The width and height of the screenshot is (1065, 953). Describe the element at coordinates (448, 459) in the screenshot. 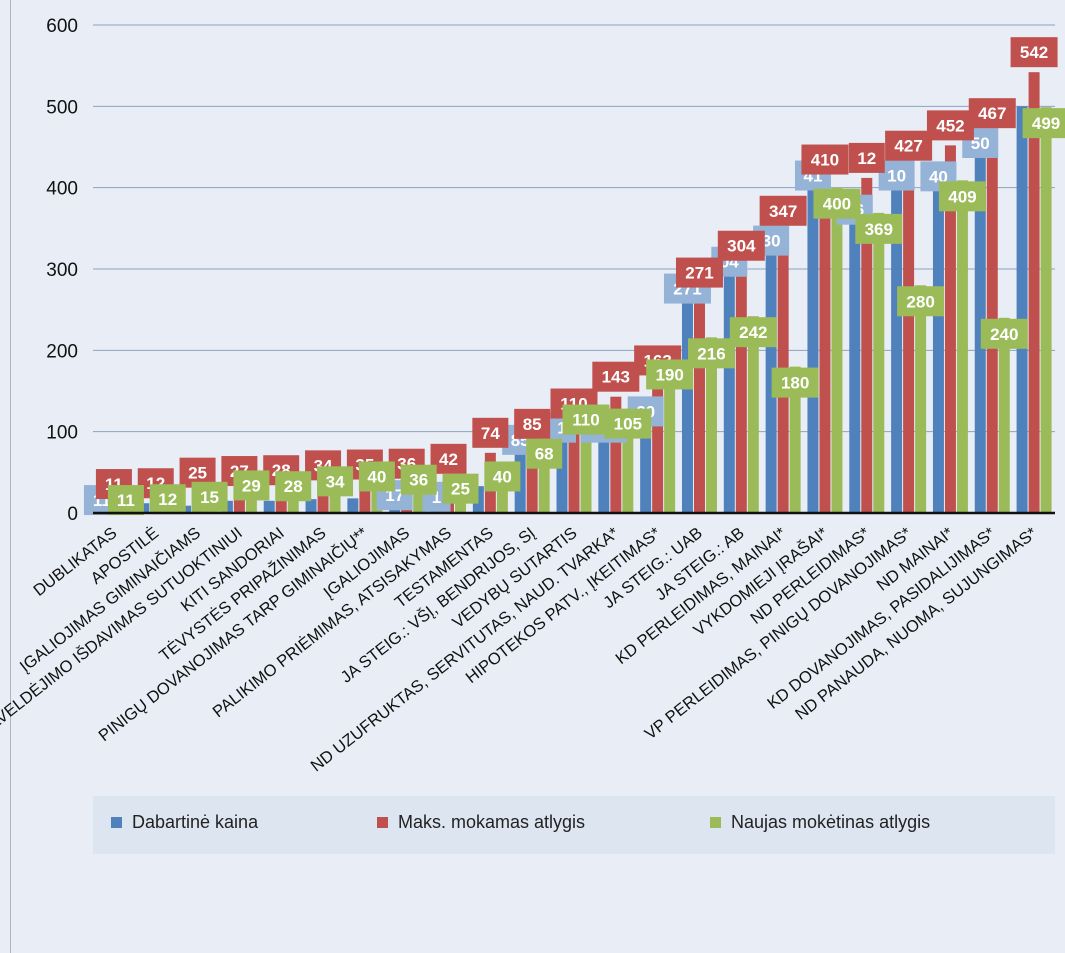

I see `data-label: 42` at that location.